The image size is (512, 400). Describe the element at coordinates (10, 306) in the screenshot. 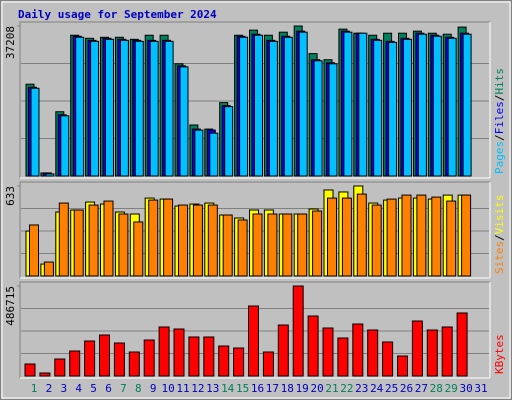

I see `y-tick-label: 486715` at that location.